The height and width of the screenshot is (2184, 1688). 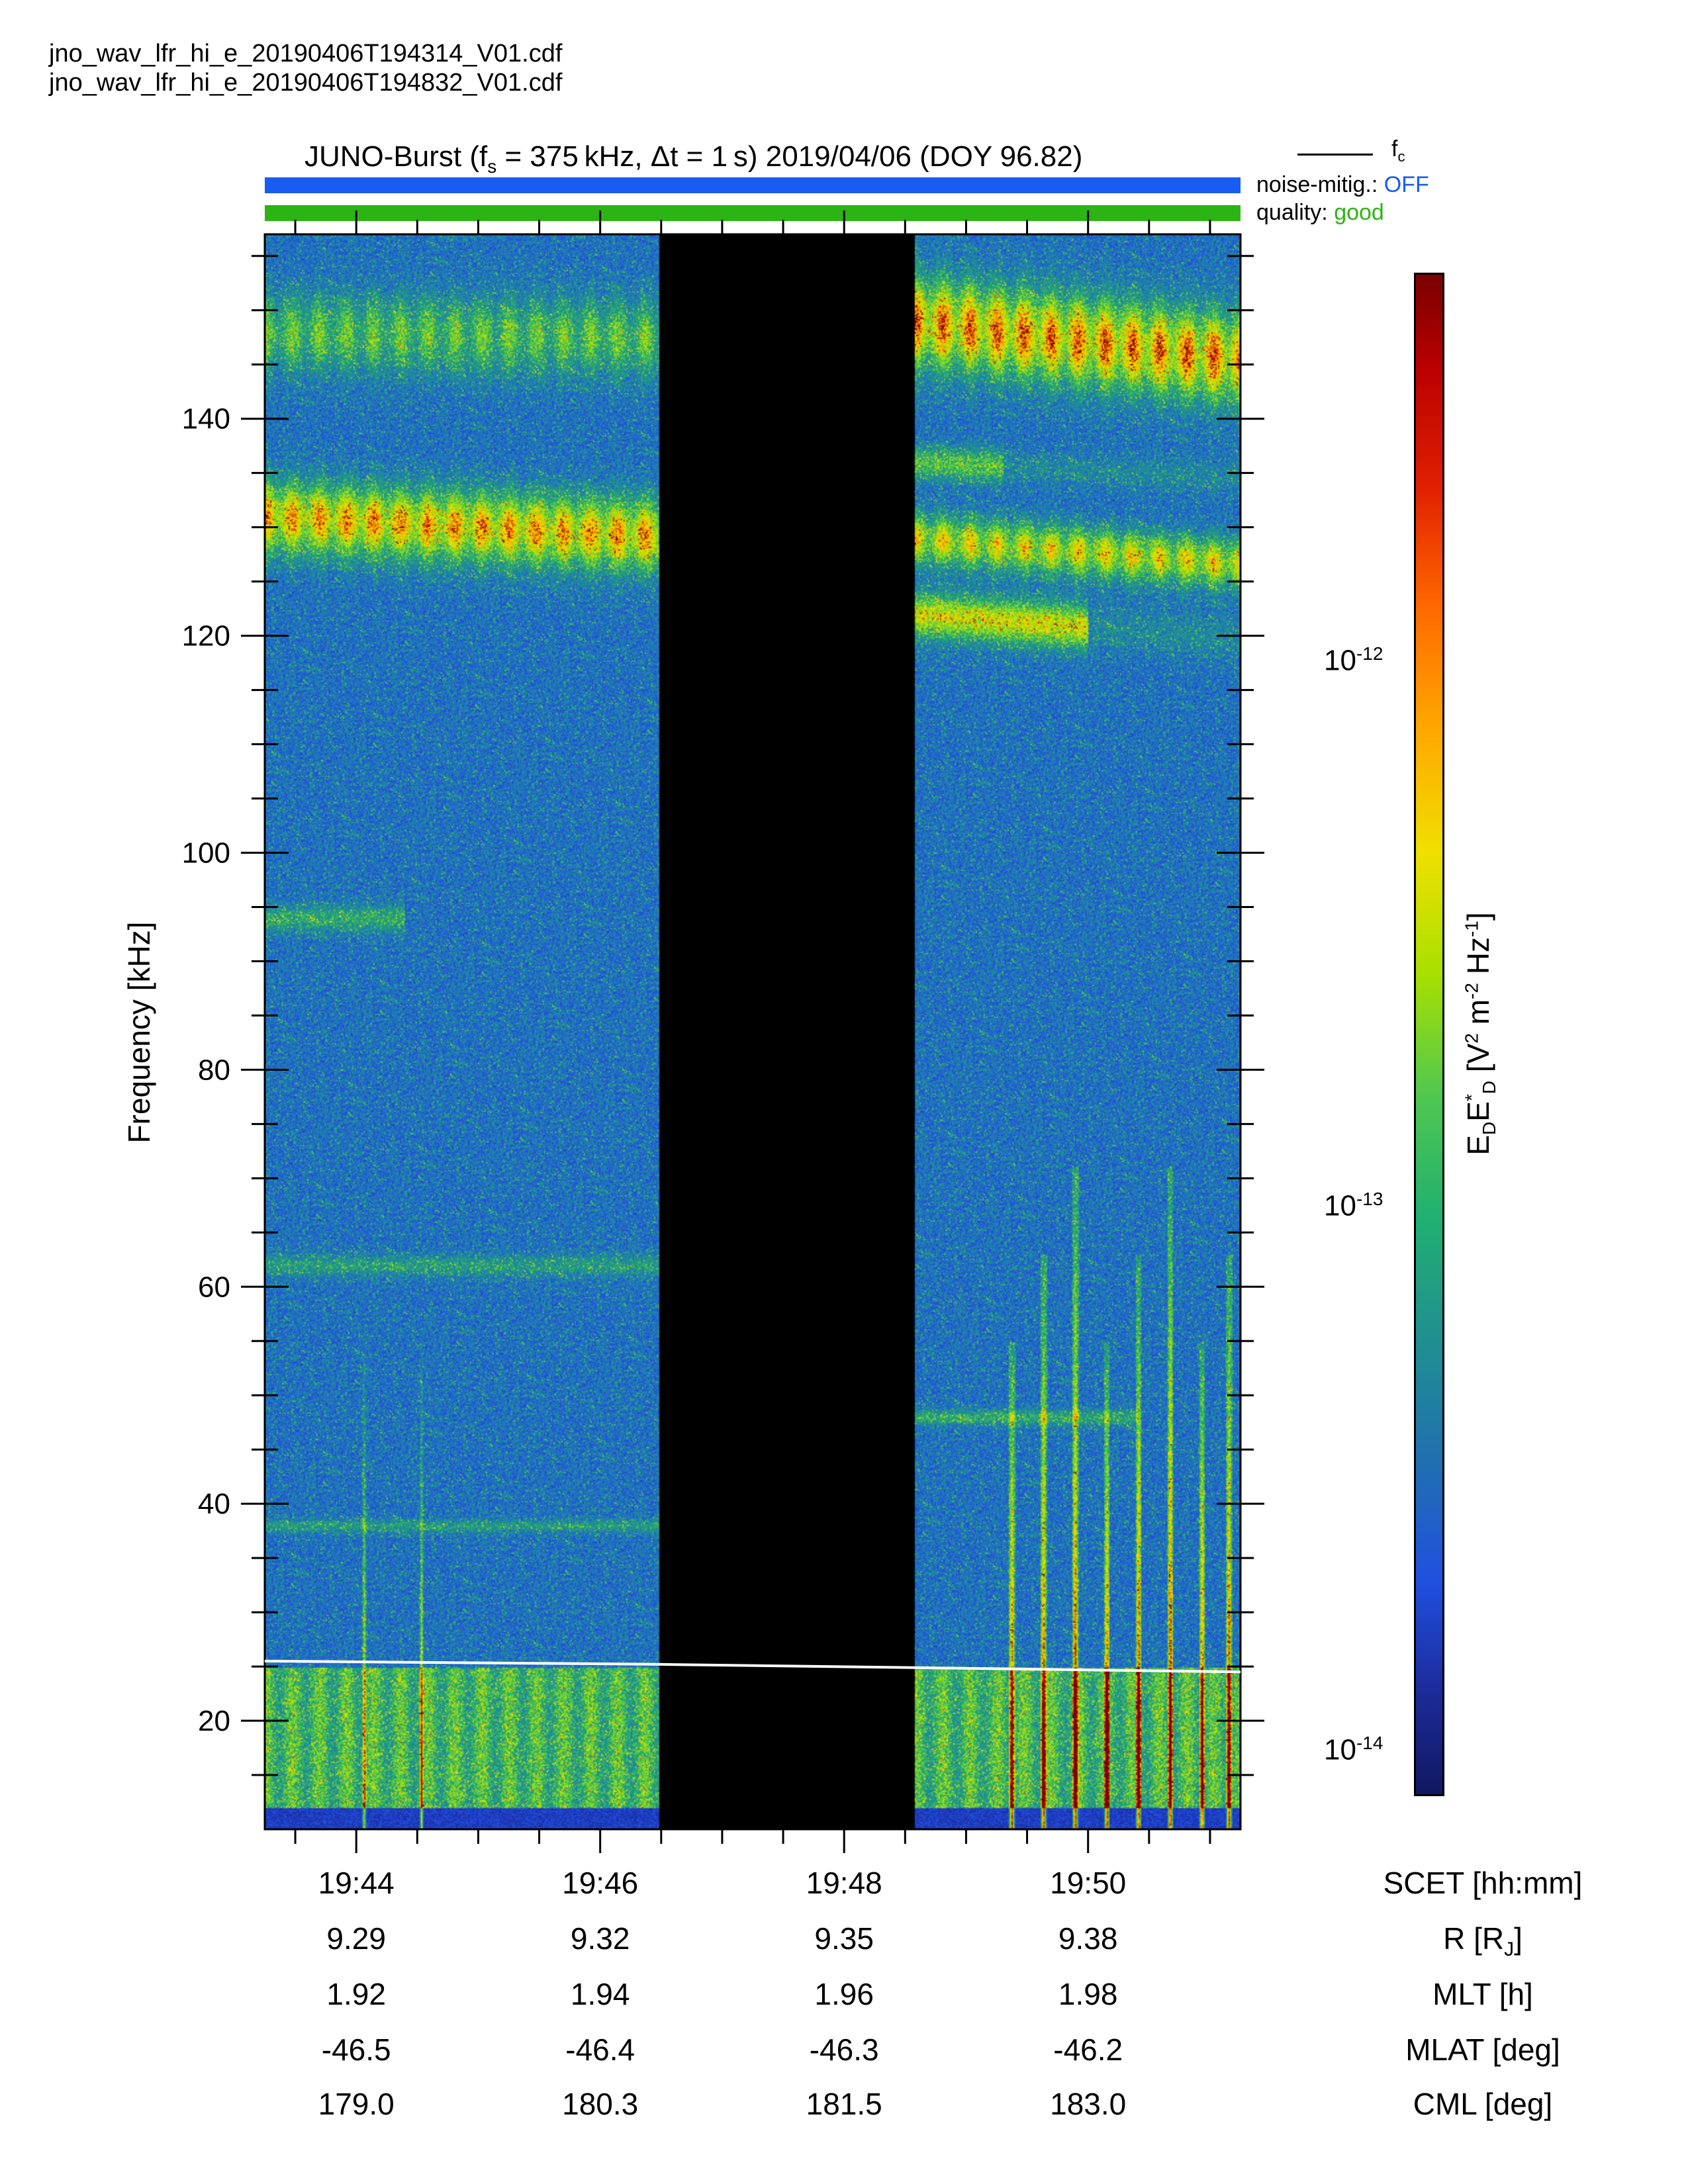 I want to click on noise-value: OFF, so click(x=1406, y=184).